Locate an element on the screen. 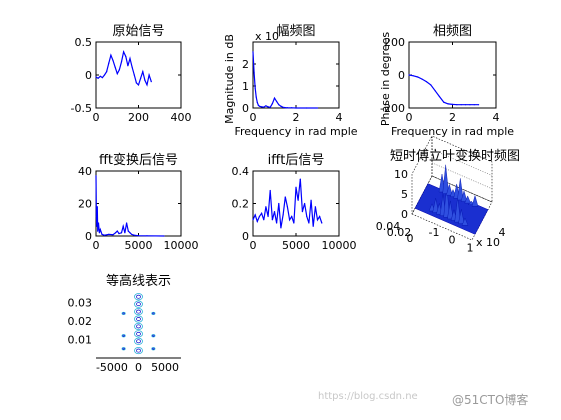 Image resolution: width=561 pixels, height=420 pixels. chart-phase is located at coordinates (452, 75).